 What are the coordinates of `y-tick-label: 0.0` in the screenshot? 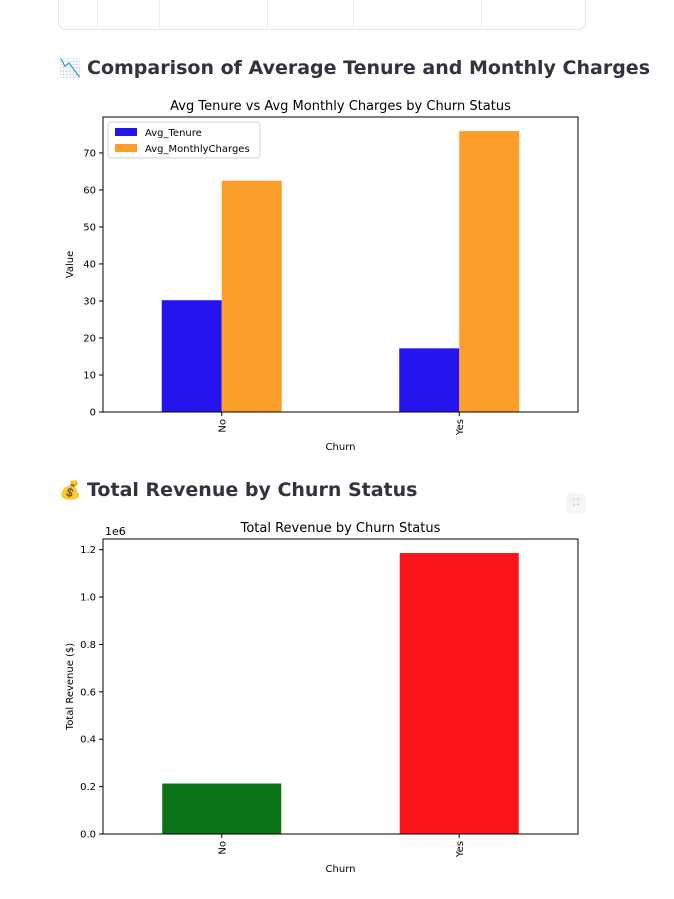 It's located at (88, 835).